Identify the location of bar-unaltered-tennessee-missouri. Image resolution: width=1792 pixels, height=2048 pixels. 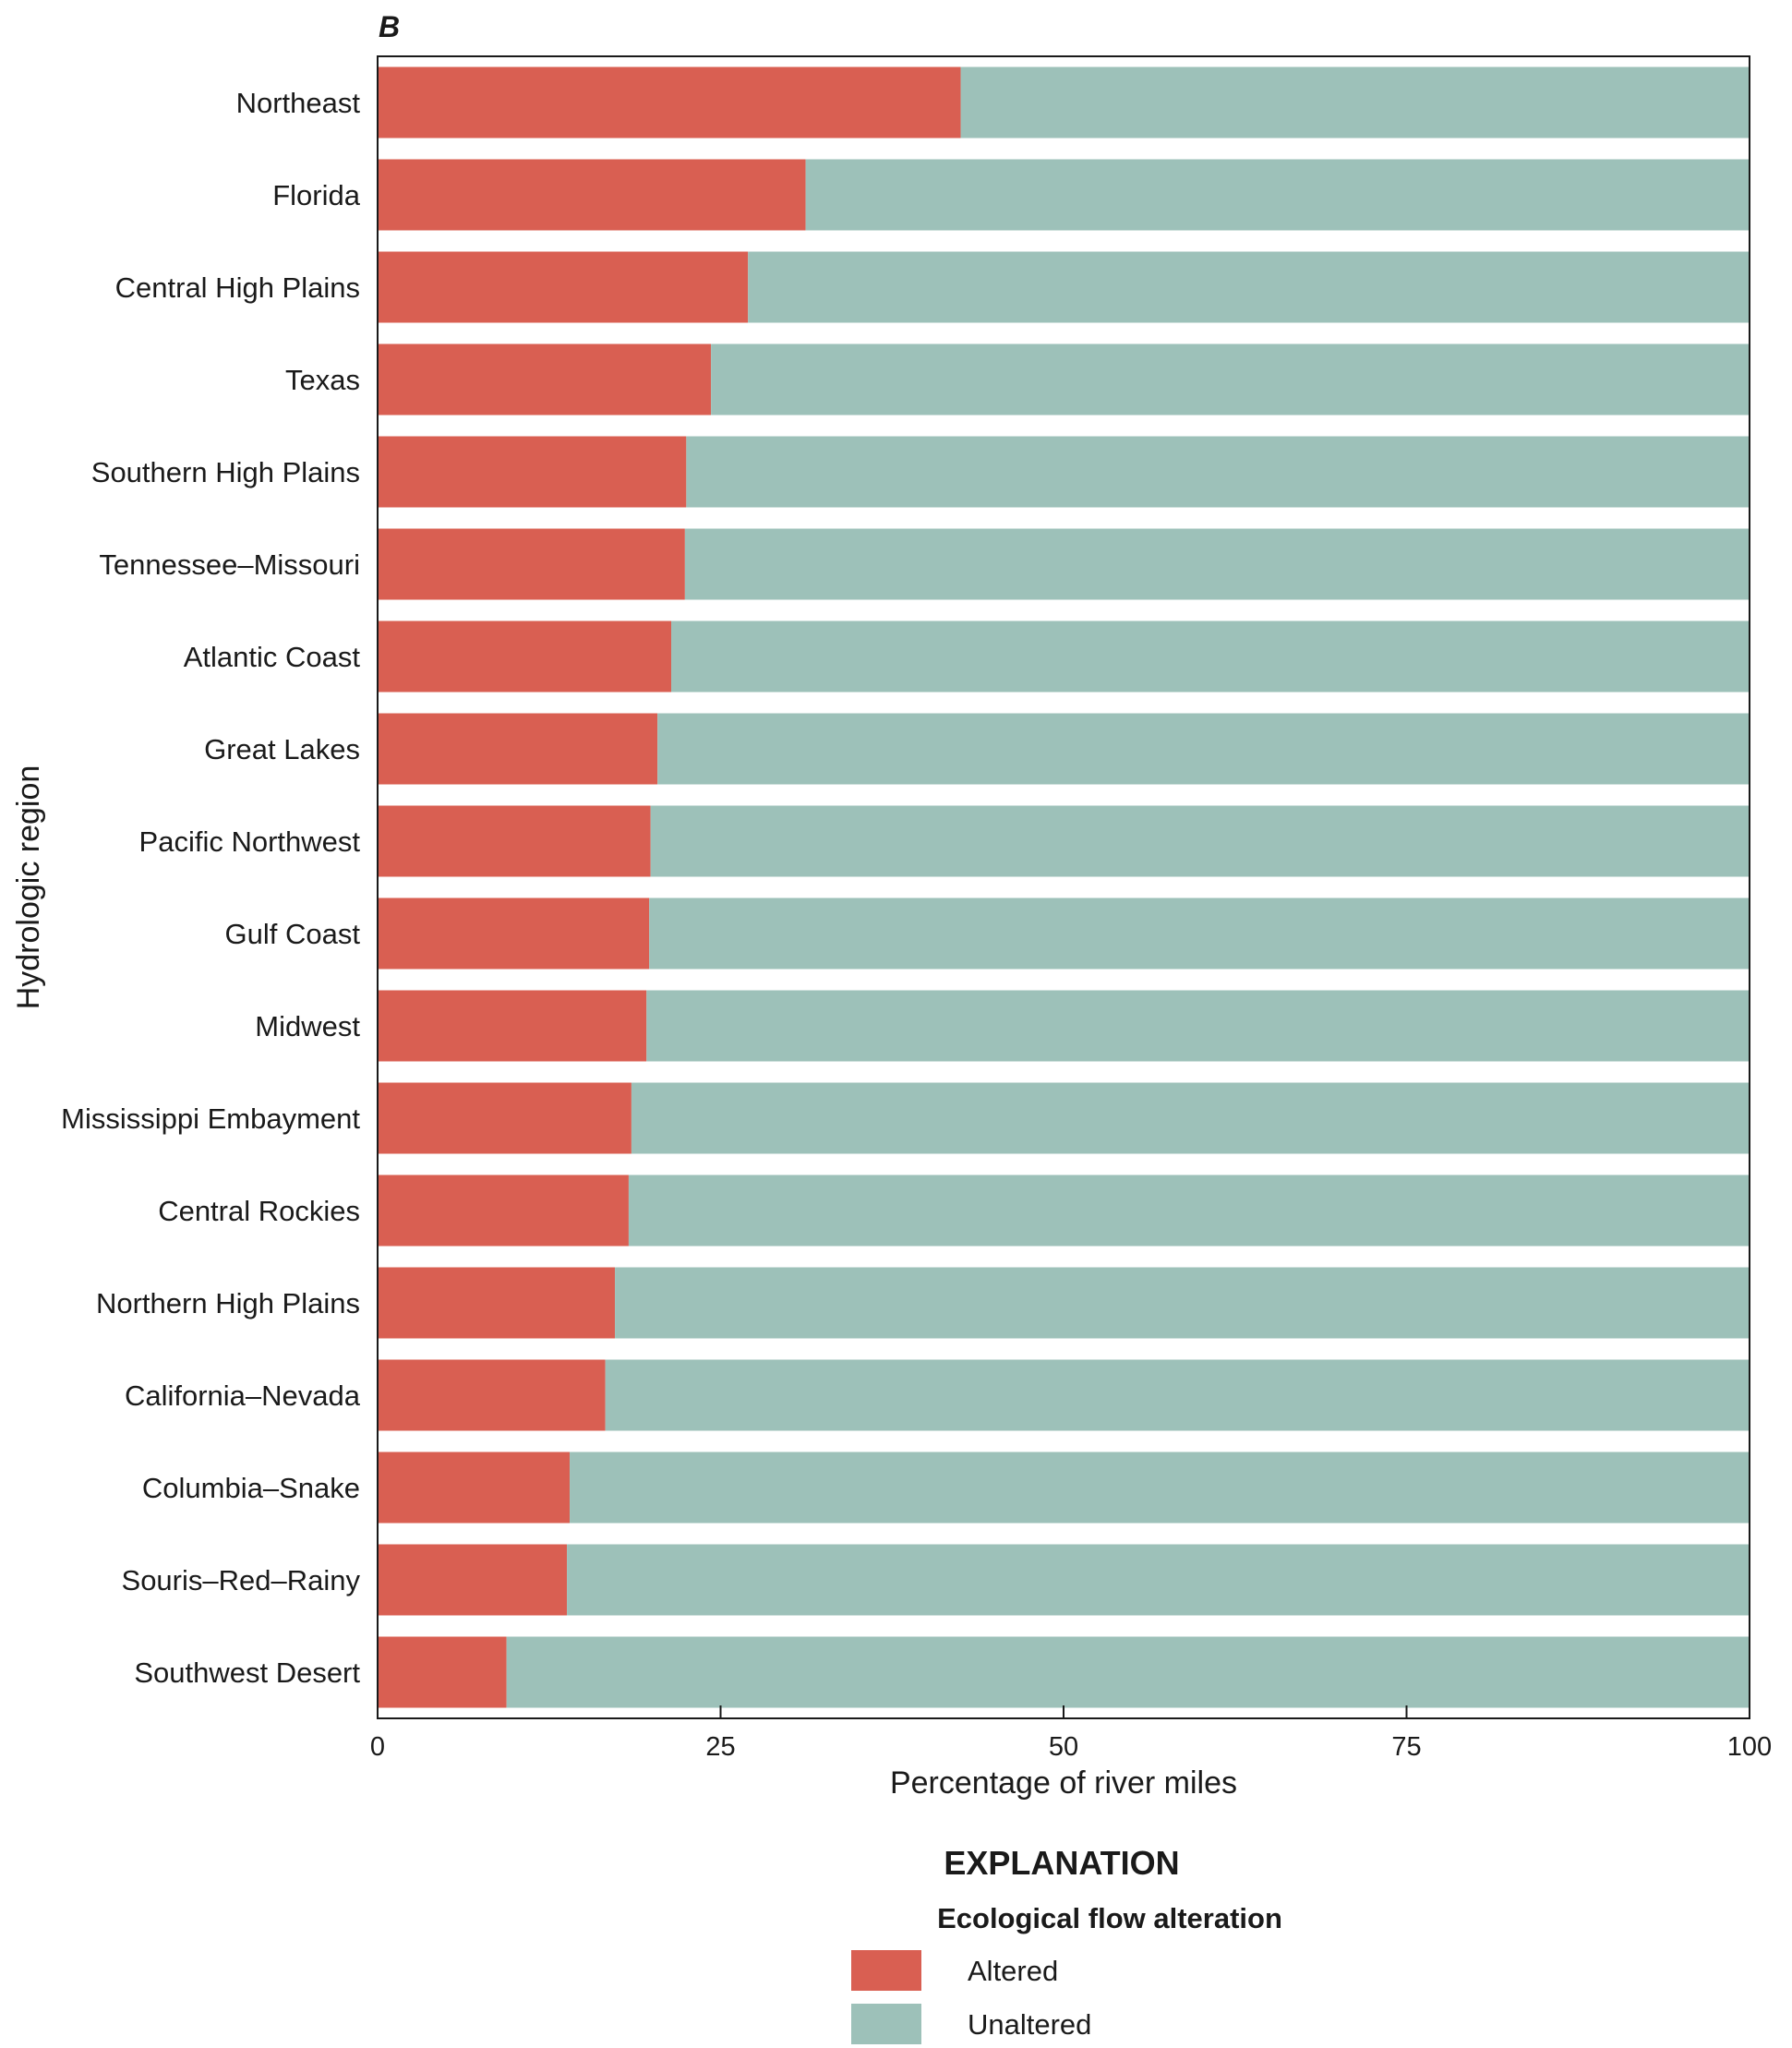
(1217, 564).